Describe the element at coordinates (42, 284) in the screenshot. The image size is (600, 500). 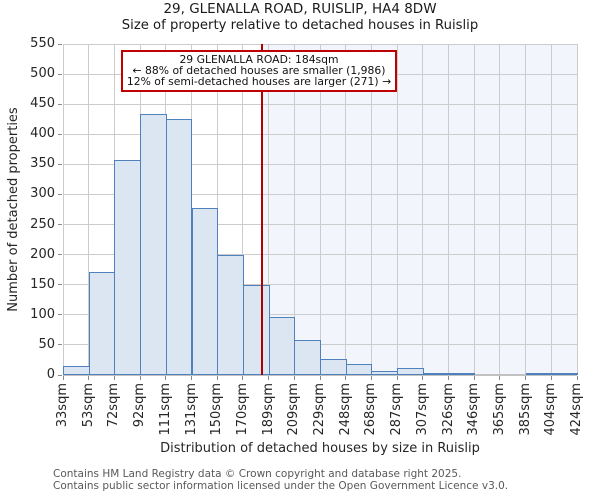
I see `y-tick-label: 150` at that location.